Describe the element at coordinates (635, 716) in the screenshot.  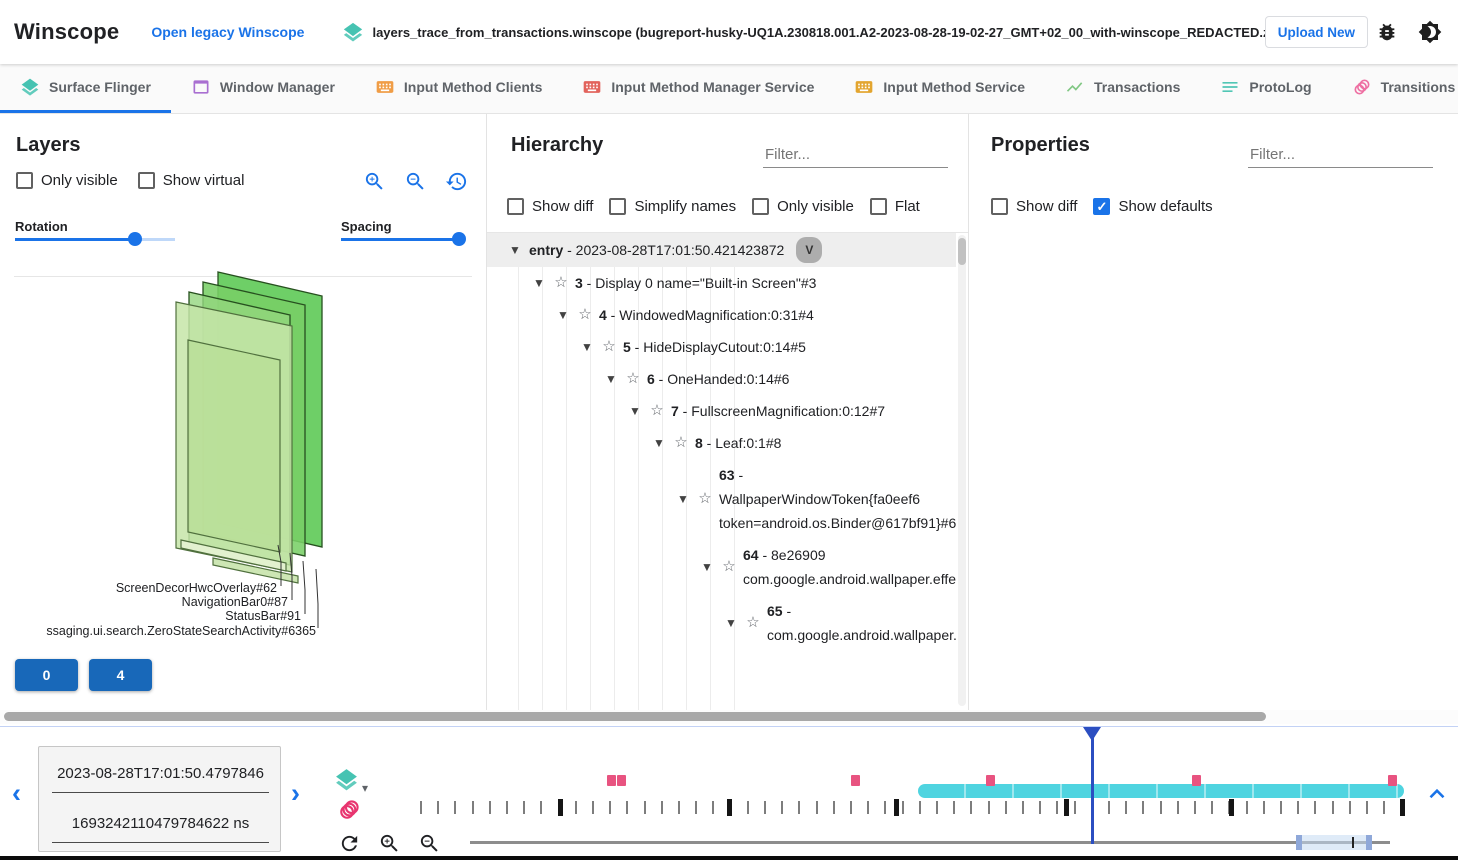
I see `scrollbar-thumb` at that location.